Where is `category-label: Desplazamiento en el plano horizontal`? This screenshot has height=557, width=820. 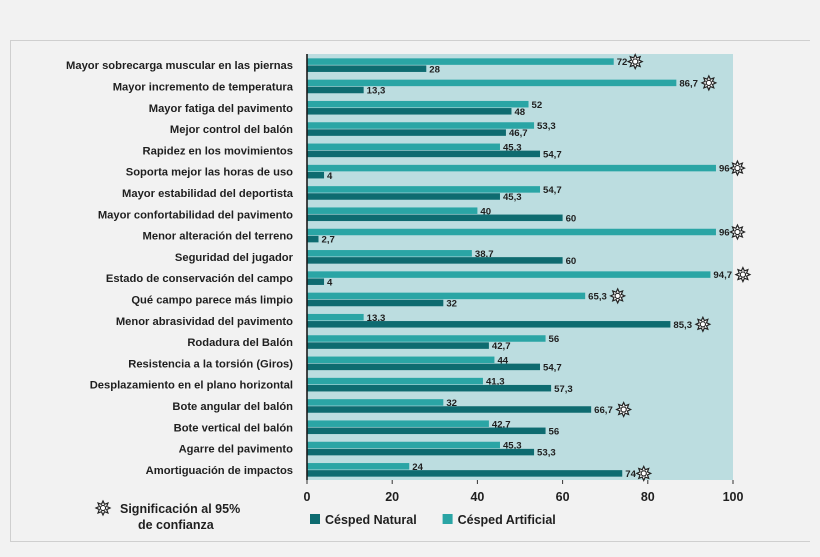 category-label: Desplazamiento en el plano horizontal is located at coordinates (191, 386).